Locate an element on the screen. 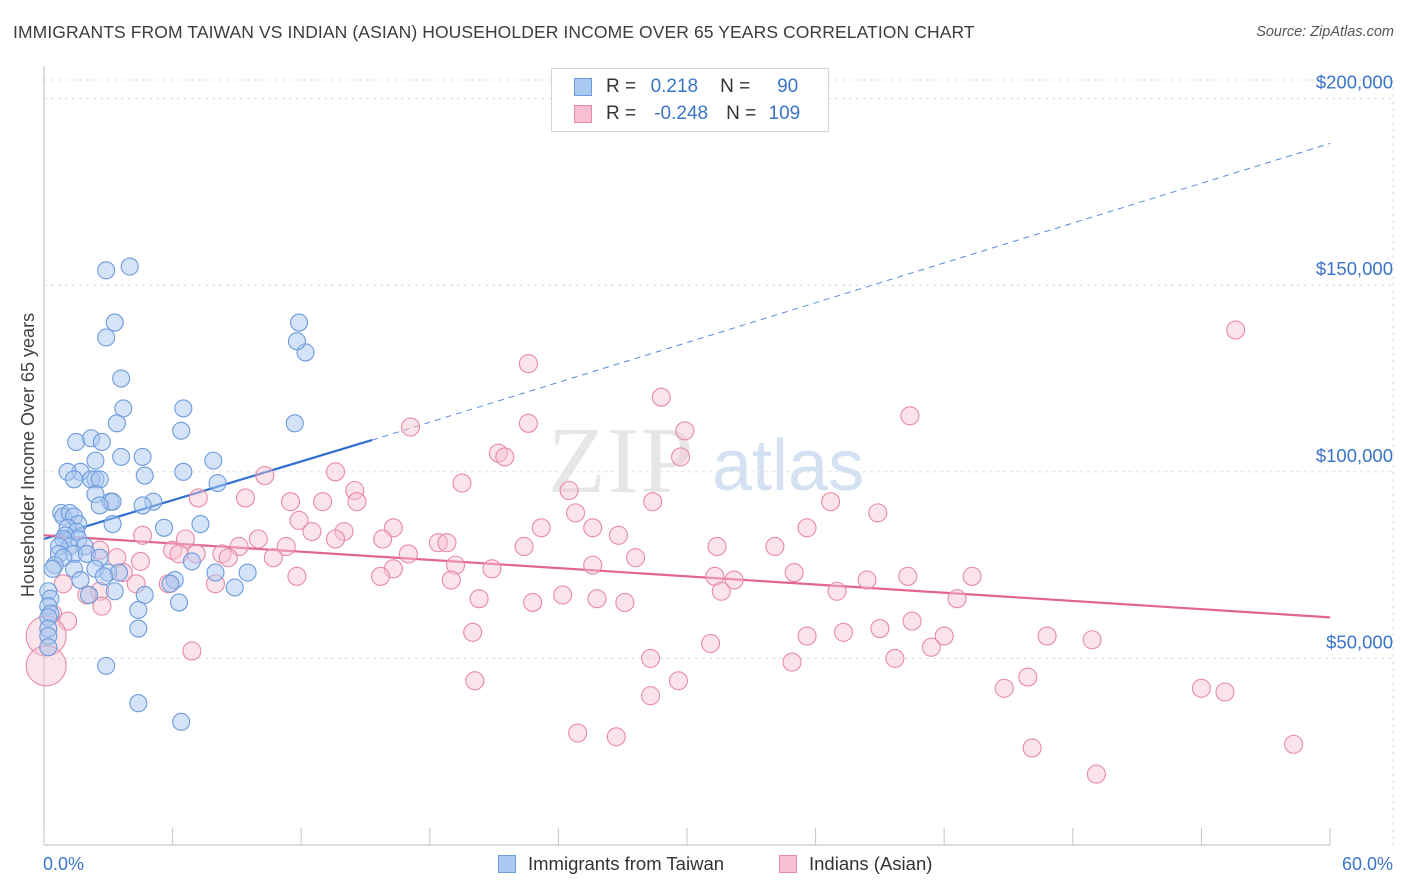 This screenshot has width=1406, height=892. taiwan-points is located at coordinates (177, 494).